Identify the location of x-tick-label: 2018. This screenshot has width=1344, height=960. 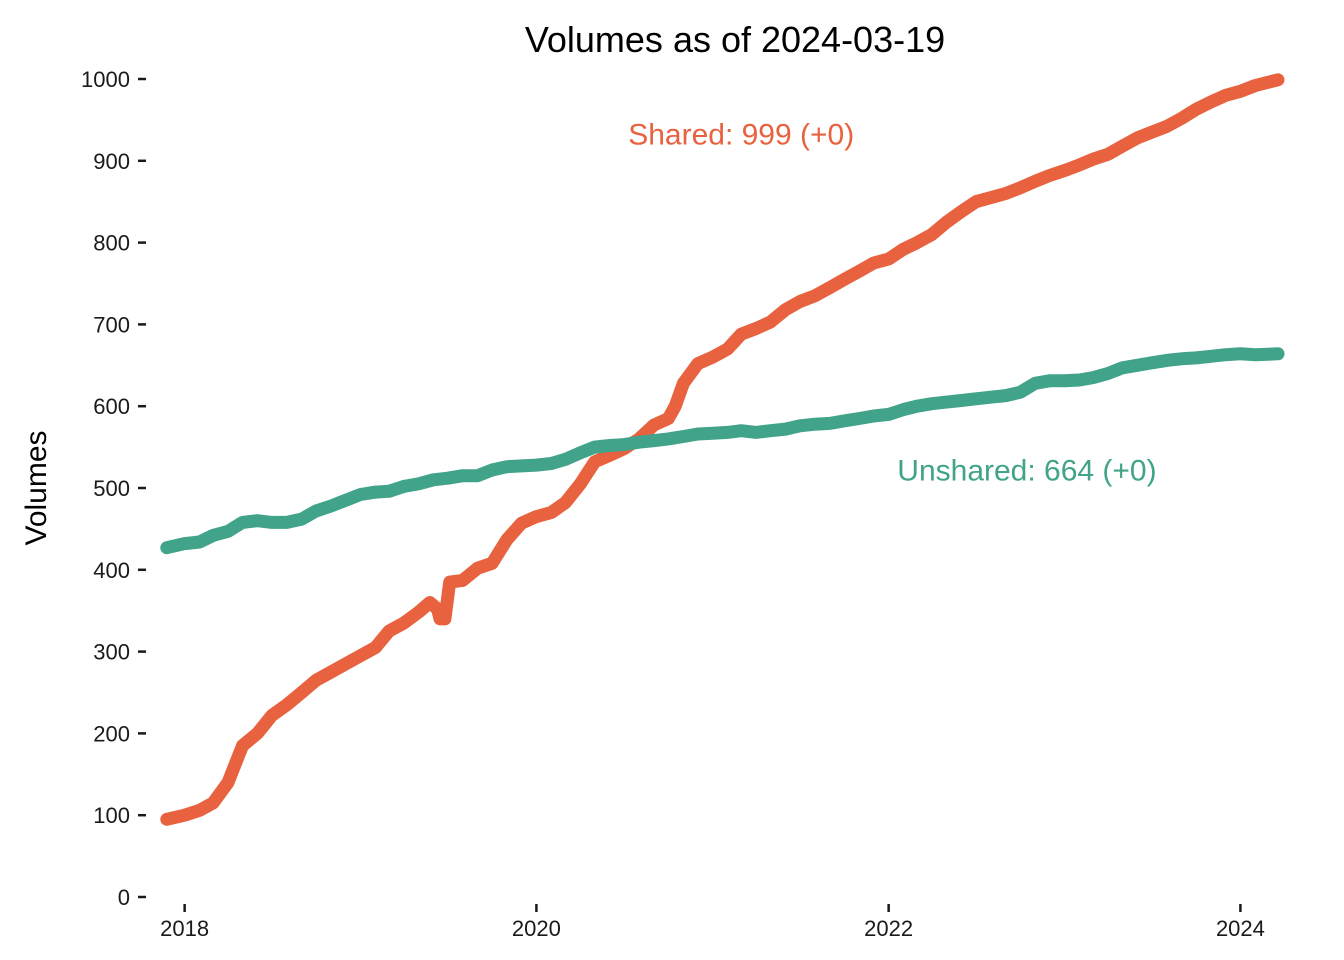
(184, 928).